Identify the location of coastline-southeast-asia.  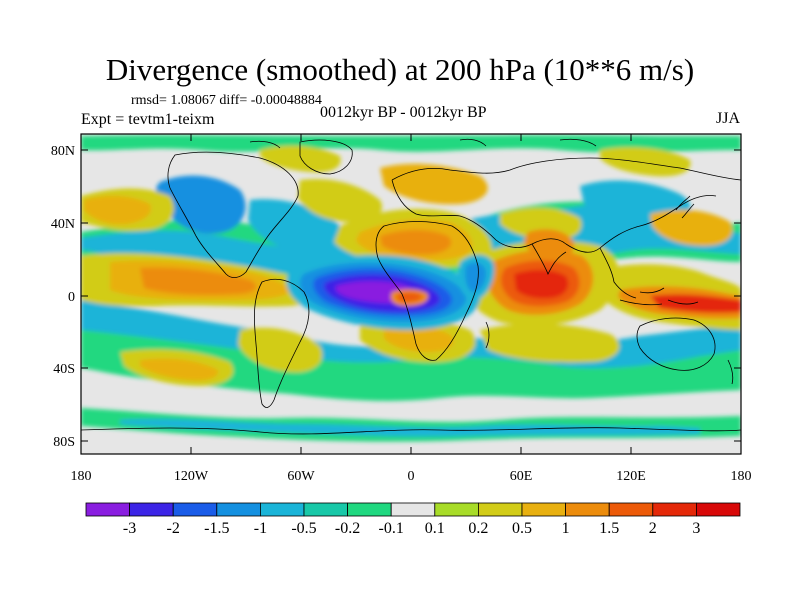
(618, 273).